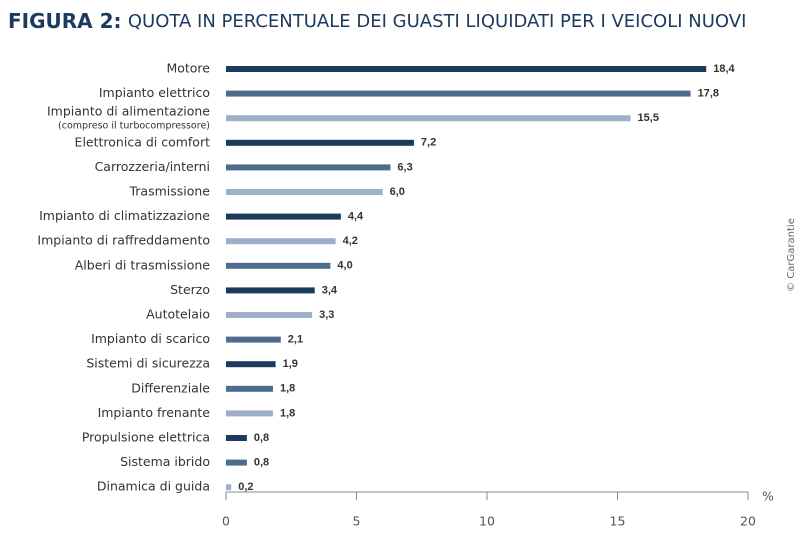 Image resolution: width=800 pixels, height=534 pixels. Describe the element at coordinates (165, 461) in the screenshot. I see `category-label: Sistema ibrido` at that location.